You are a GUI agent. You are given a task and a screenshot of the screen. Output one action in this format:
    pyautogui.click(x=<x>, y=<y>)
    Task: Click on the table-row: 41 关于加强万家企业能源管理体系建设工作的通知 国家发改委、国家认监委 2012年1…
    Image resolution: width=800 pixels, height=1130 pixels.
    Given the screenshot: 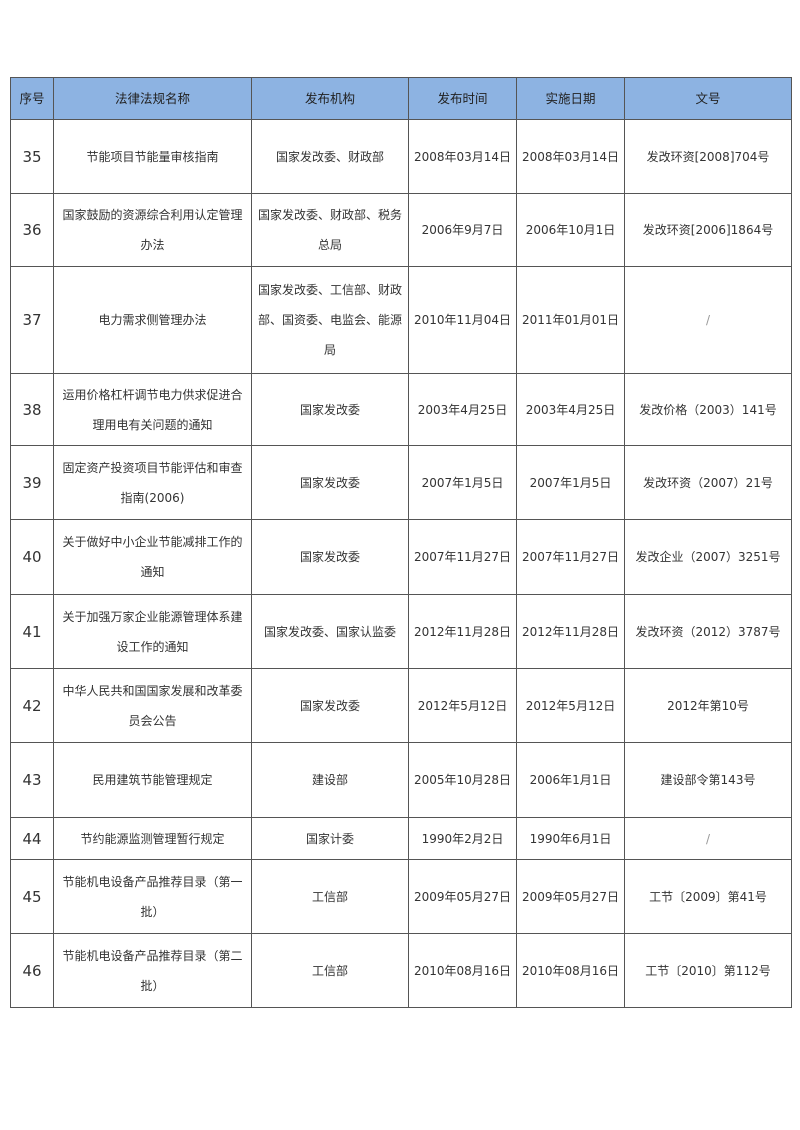 What is the action you would take?
    pyautogui.click(x=401, y=631)
    